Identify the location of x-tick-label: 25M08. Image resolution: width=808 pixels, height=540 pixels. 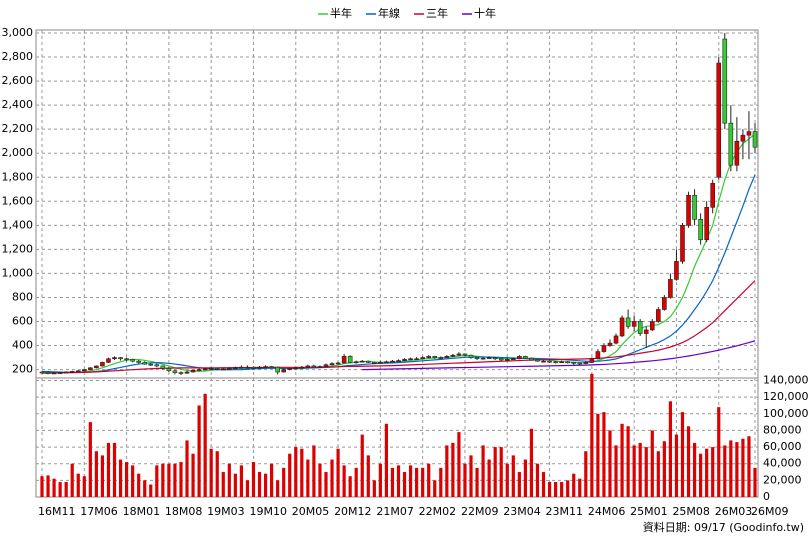
(691, 511).